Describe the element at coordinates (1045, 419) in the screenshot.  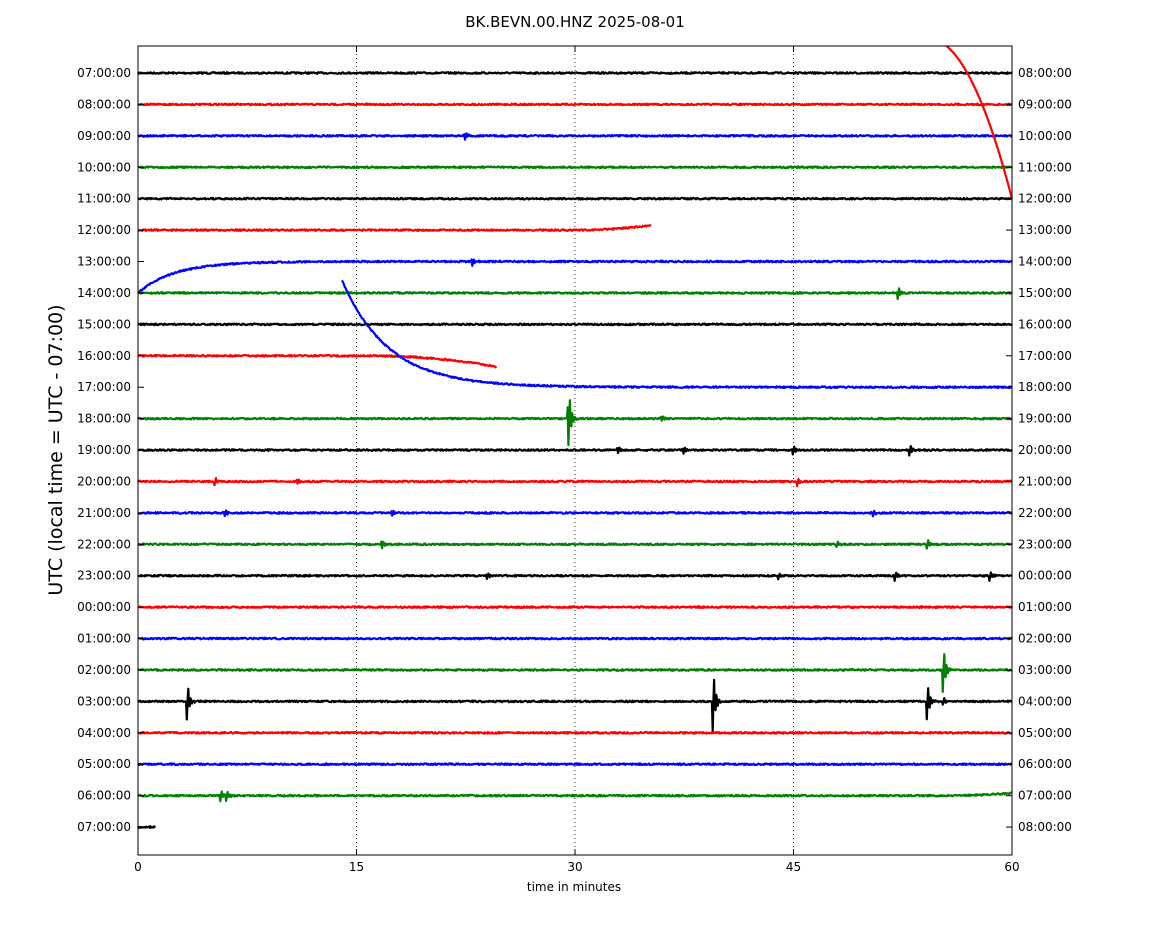
I see `y-tick-label-right: 19:00:00` at that location.